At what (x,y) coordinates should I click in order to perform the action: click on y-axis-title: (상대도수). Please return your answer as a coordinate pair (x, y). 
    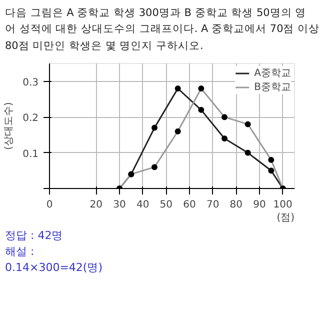
    Looking at the image, I should click on (9, 126).